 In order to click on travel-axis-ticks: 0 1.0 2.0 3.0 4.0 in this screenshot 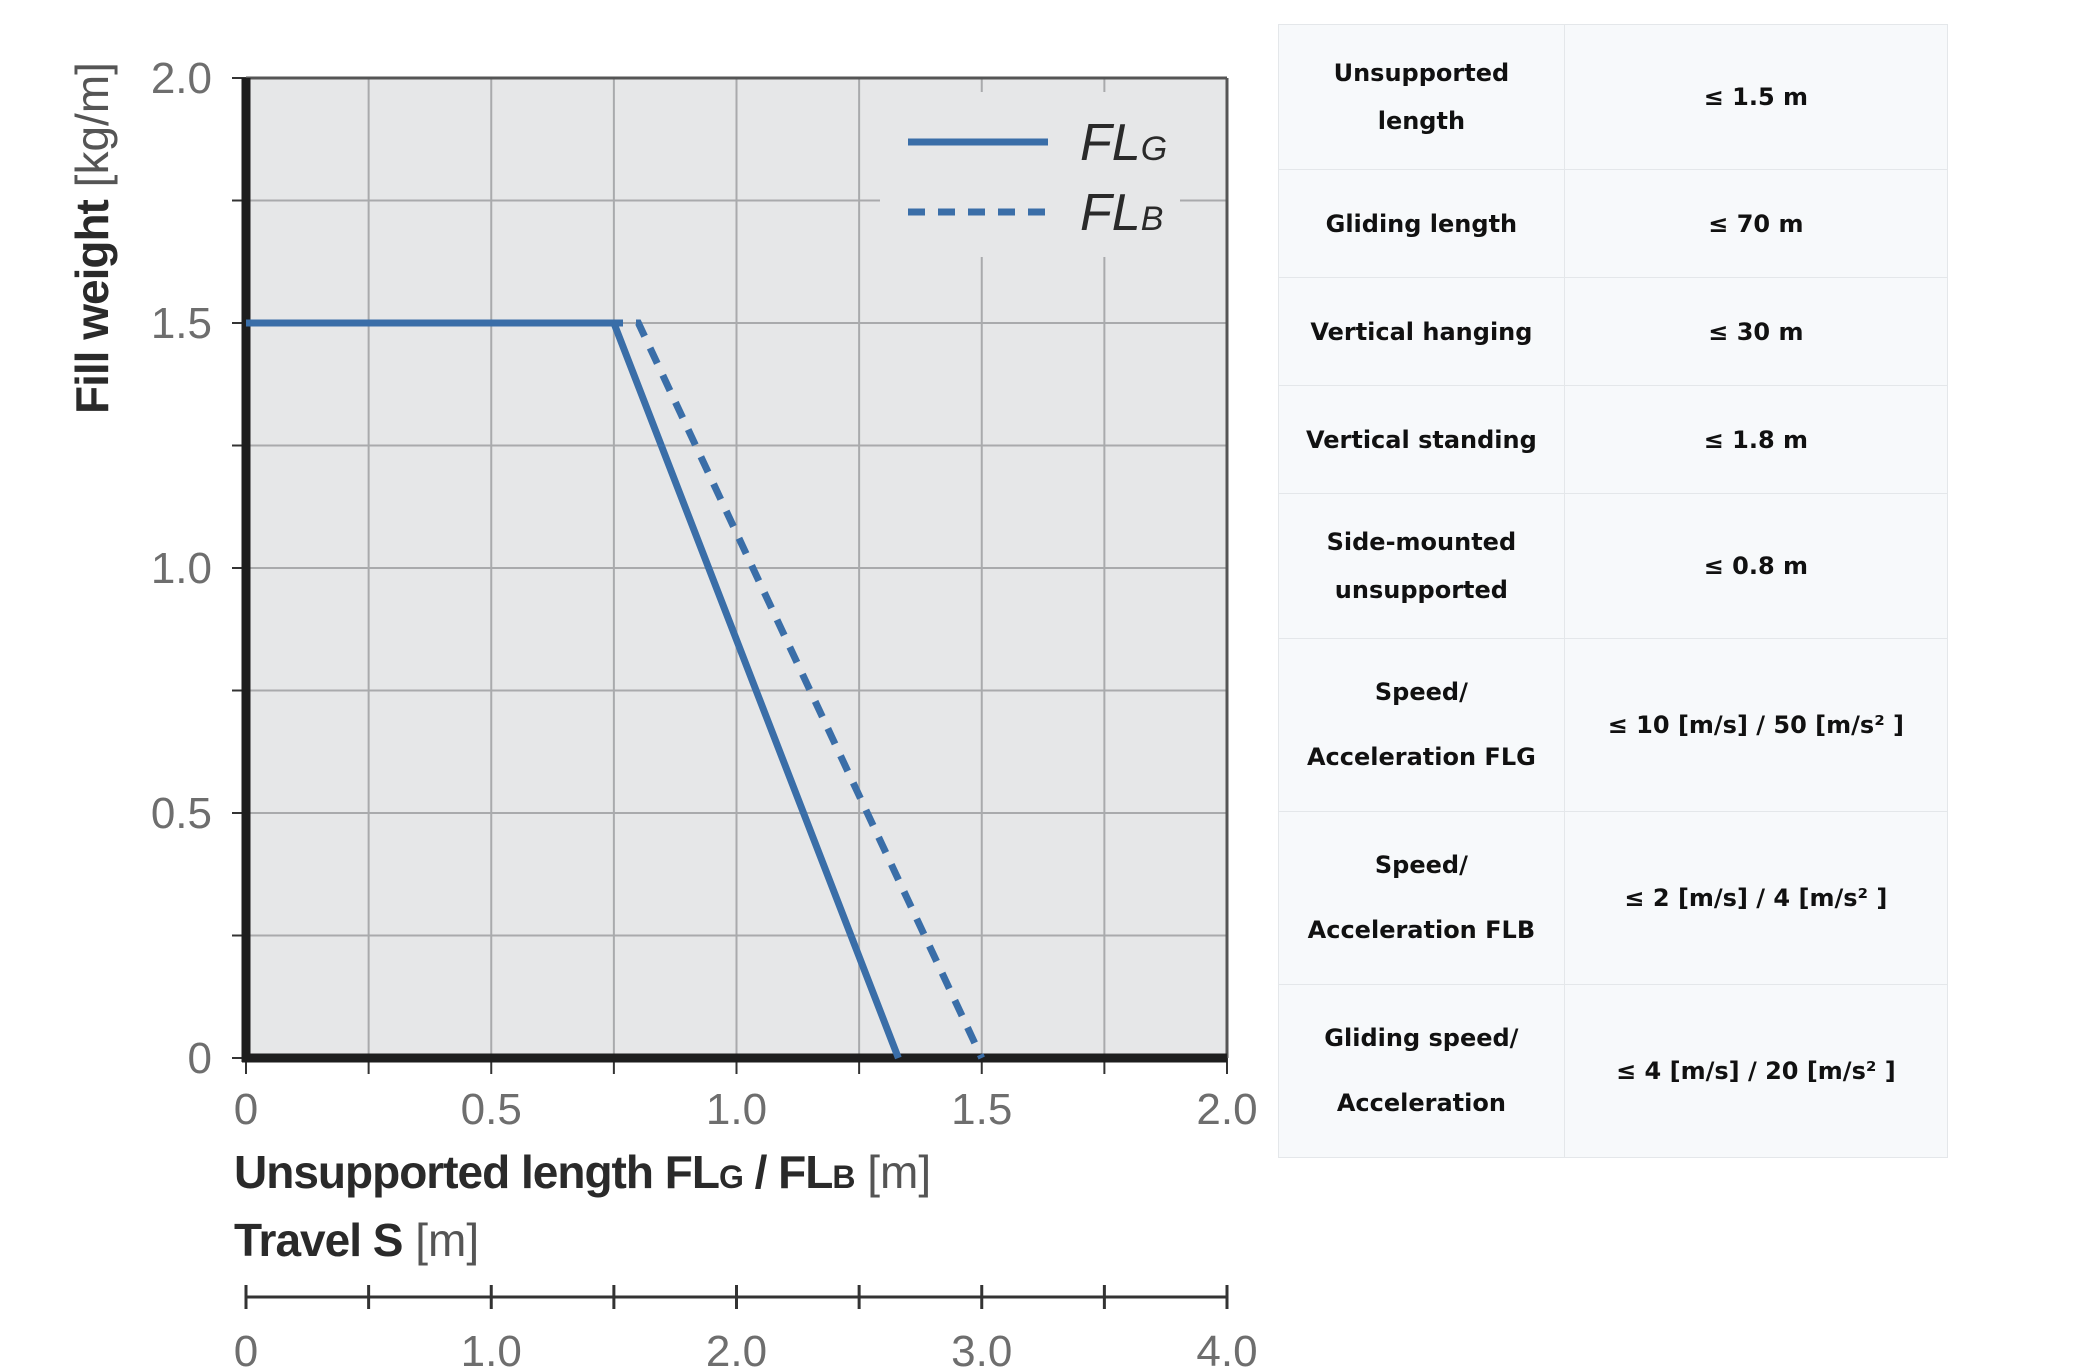, I will do `click(746, 1326)`.